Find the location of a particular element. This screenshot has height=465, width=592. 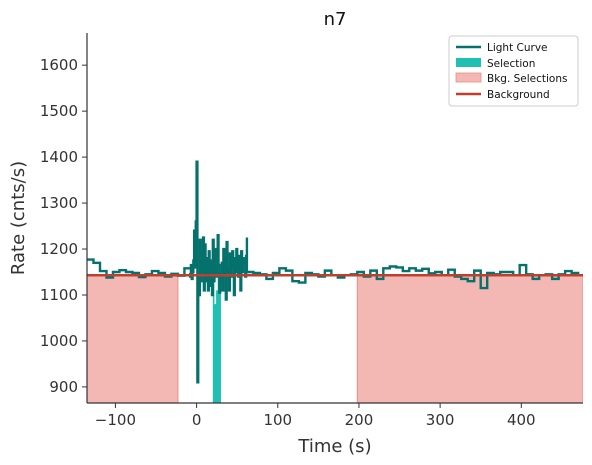

y-tick-label: 1600 is located at coordinates (59, 65).